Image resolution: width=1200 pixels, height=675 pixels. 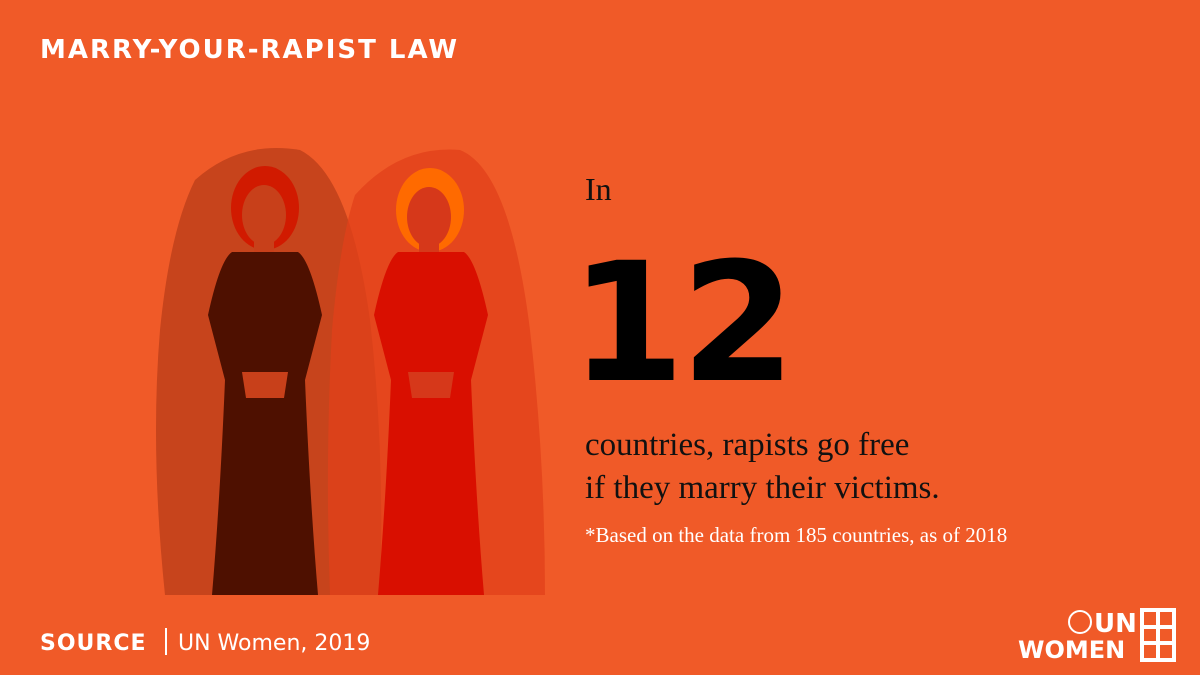 What do you see at coordinates (93, 643) in the screenshot?
I see `source-label: SOURCE` at bounding box center [93, 643].